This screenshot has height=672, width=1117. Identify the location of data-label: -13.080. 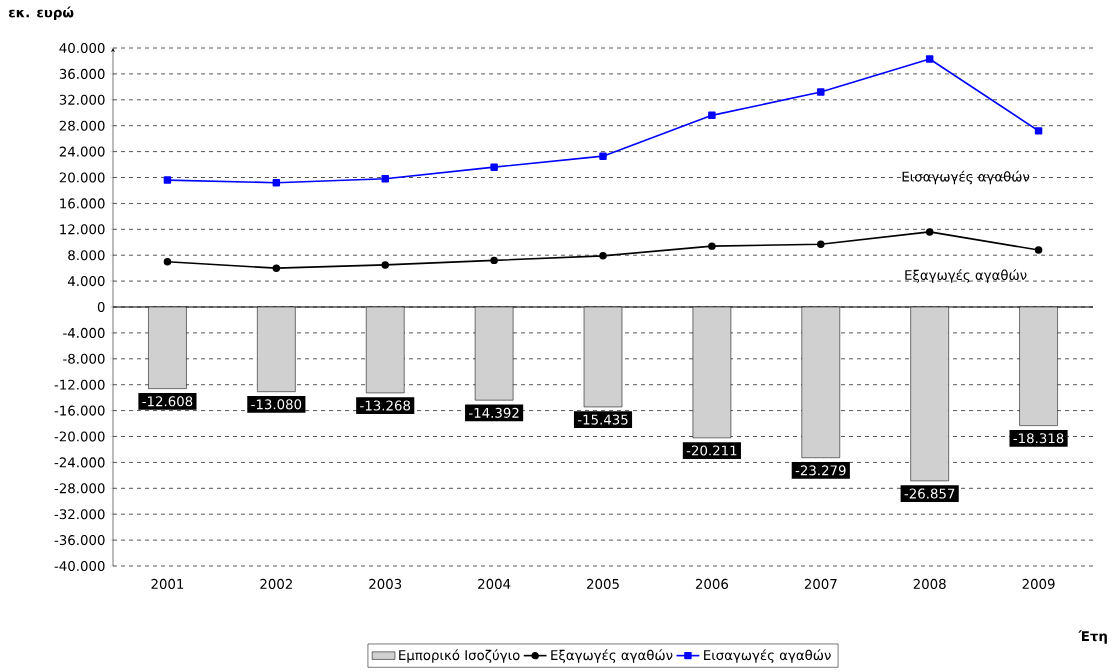
(276, 404).